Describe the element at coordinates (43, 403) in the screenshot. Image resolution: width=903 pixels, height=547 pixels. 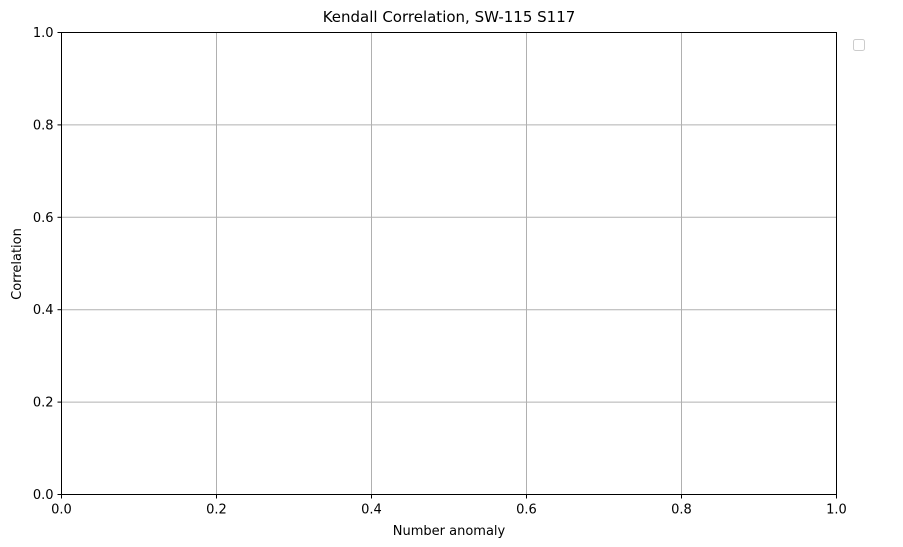
I see `y-tick-label: 0.2` at that location.